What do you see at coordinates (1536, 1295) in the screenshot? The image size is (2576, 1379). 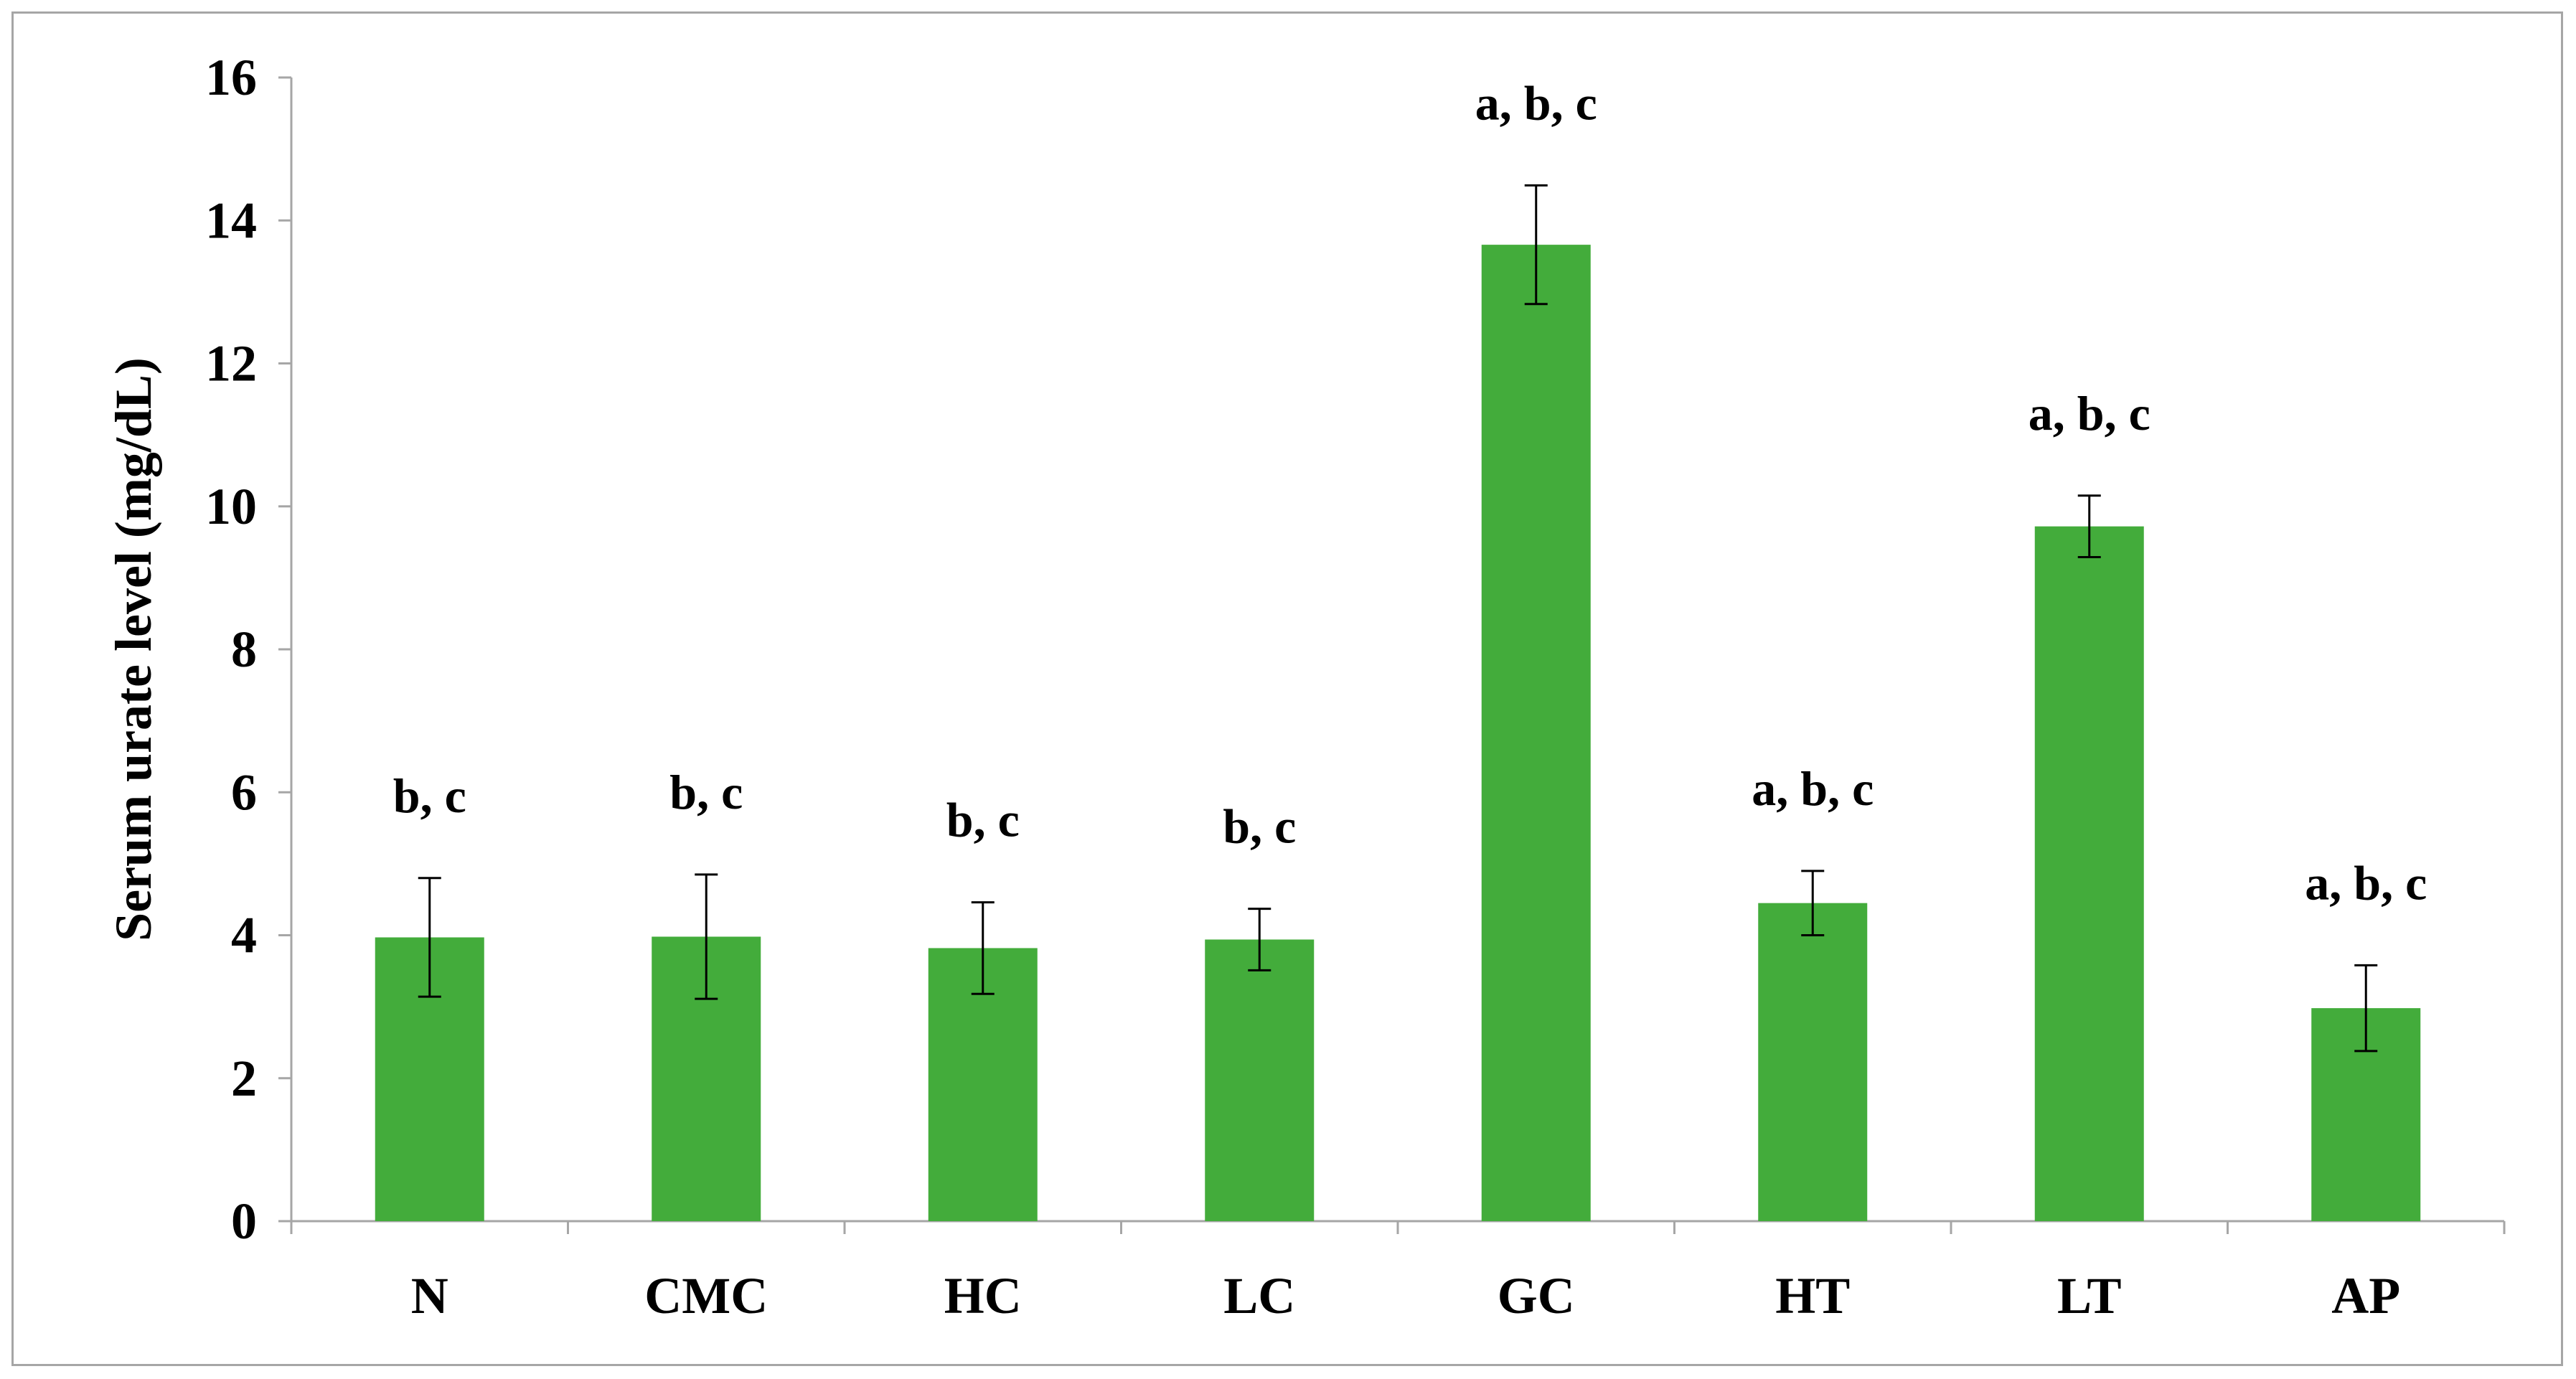 I see `x-tick-label-GC: GC` at bounding box center [1536, 1295].